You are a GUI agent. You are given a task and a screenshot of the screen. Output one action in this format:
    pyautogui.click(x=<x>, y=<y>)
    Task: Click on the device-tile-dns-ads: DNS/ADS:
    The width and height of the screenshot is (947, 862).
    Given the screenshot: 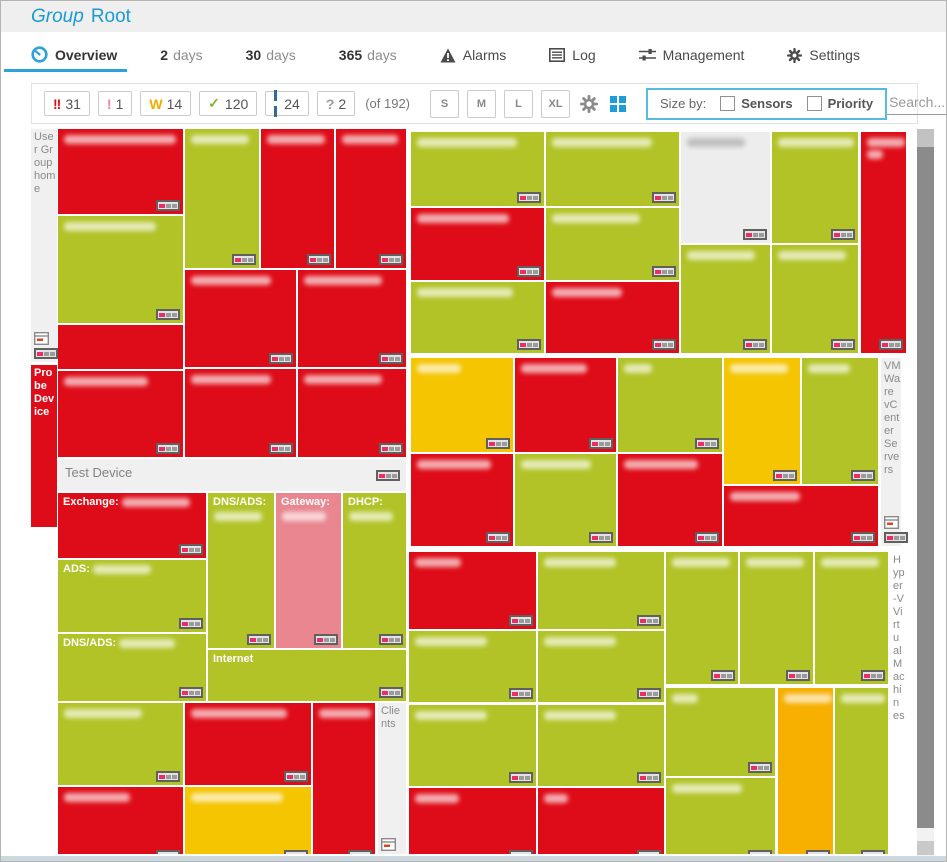 What is the action you would take?
    pyautogui.click(x=132, y=667)
    